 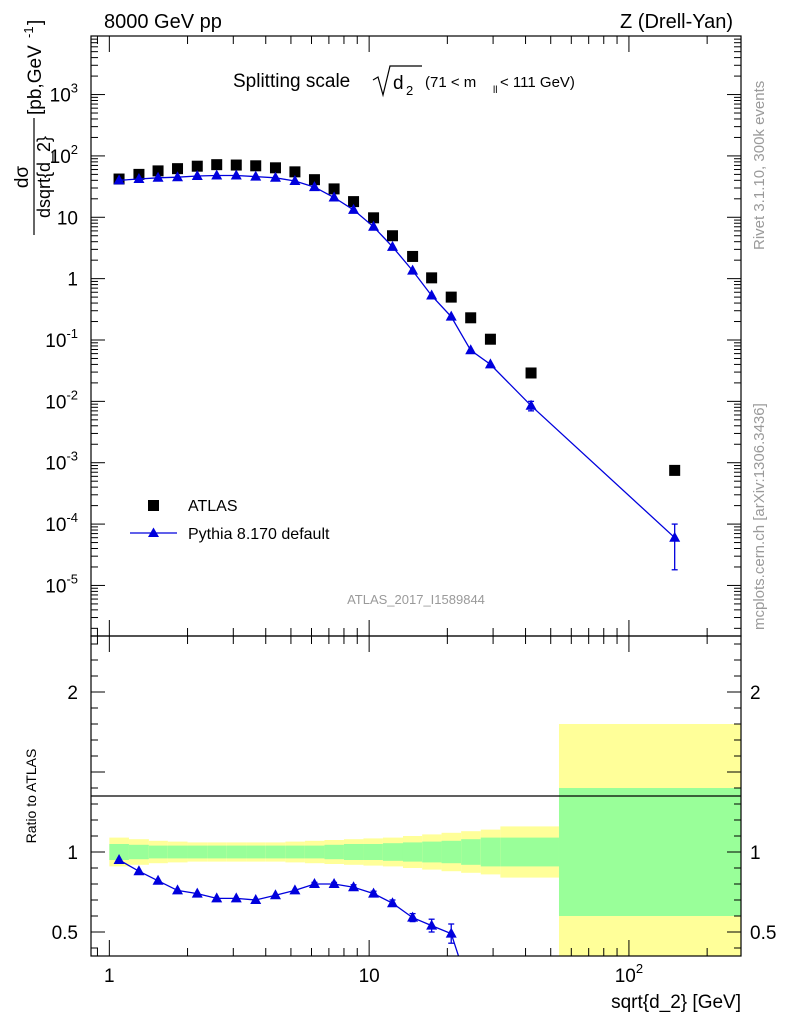 What do you see at coordinates (759, 516) in the screenshot?
I see `mcplots-label: mcplots.cern.ch [arXiv:1306.3436]` at bounding box center [759, 516].